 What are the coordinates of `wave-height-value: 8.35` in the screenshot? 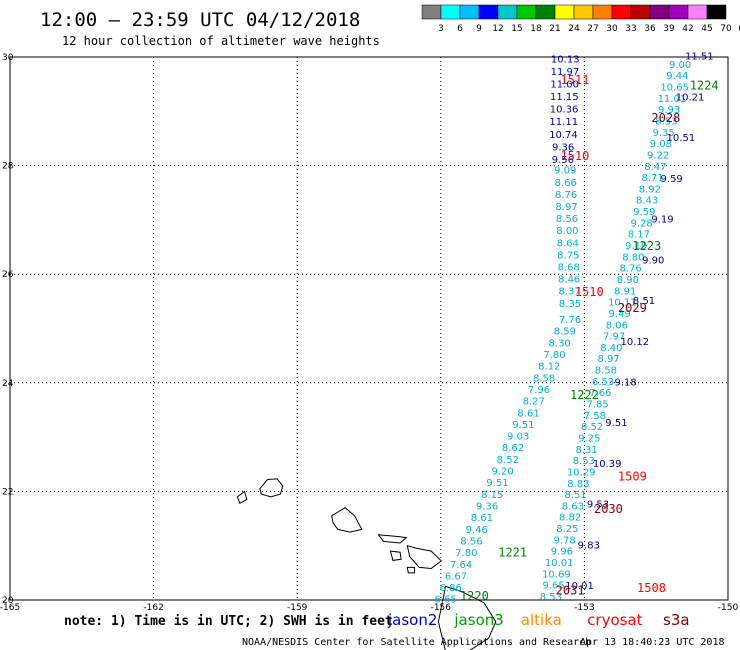 It's located at (570, 304).